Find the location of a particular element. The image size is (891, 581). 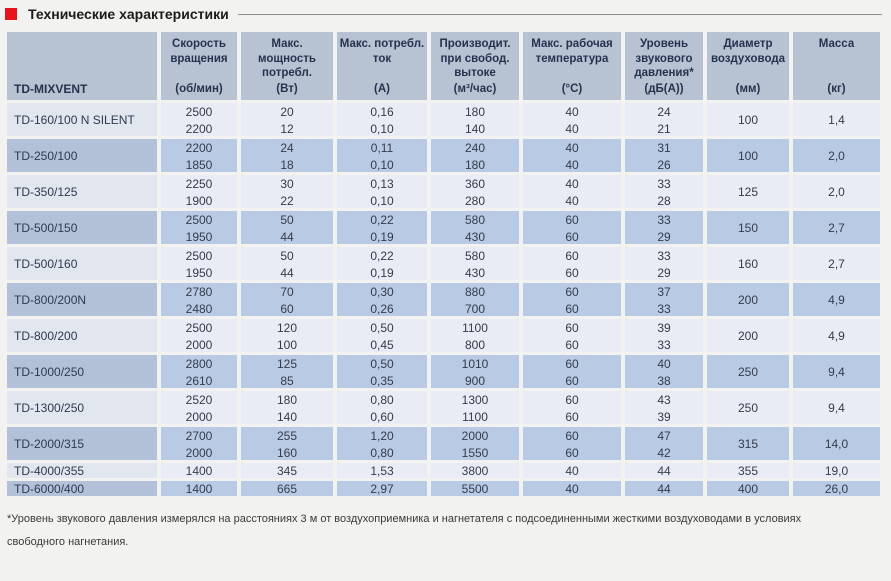

cell-watt: 180 is located at coordinates (289, 400).